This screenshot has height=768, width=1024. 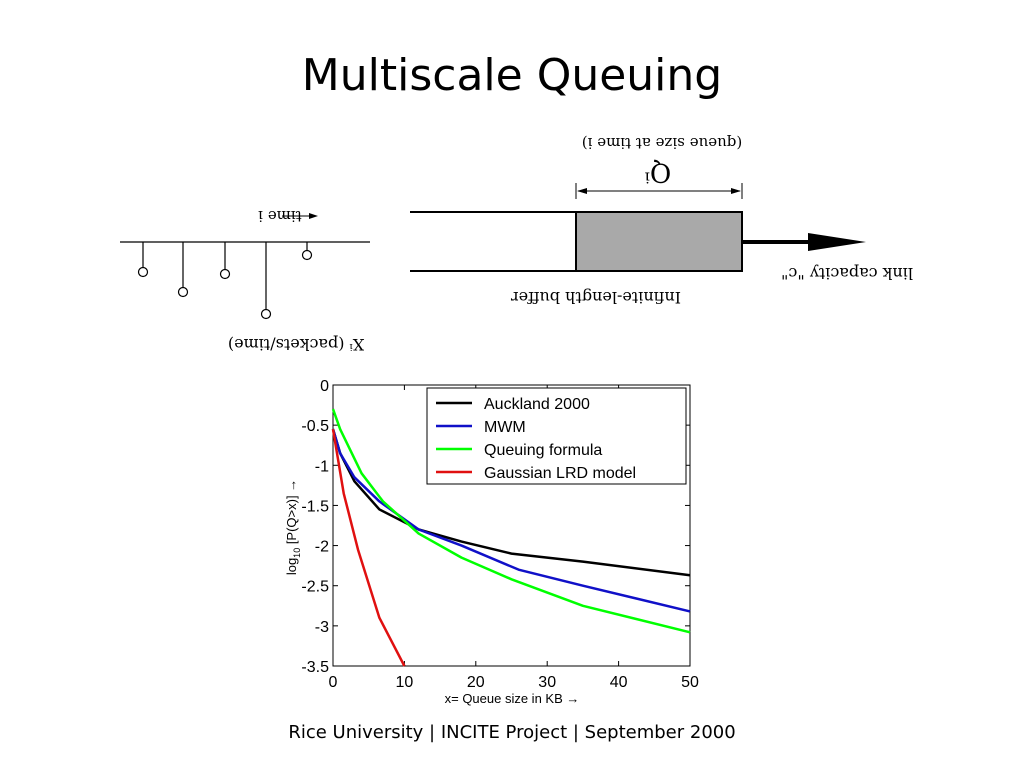 I want to click on arrivals-label: Xⁱ (packets/time), so click(x=296, y=344).